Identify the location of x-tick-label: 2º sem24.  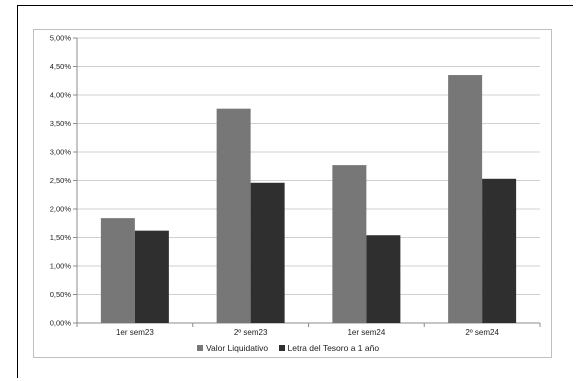
(482, 332).